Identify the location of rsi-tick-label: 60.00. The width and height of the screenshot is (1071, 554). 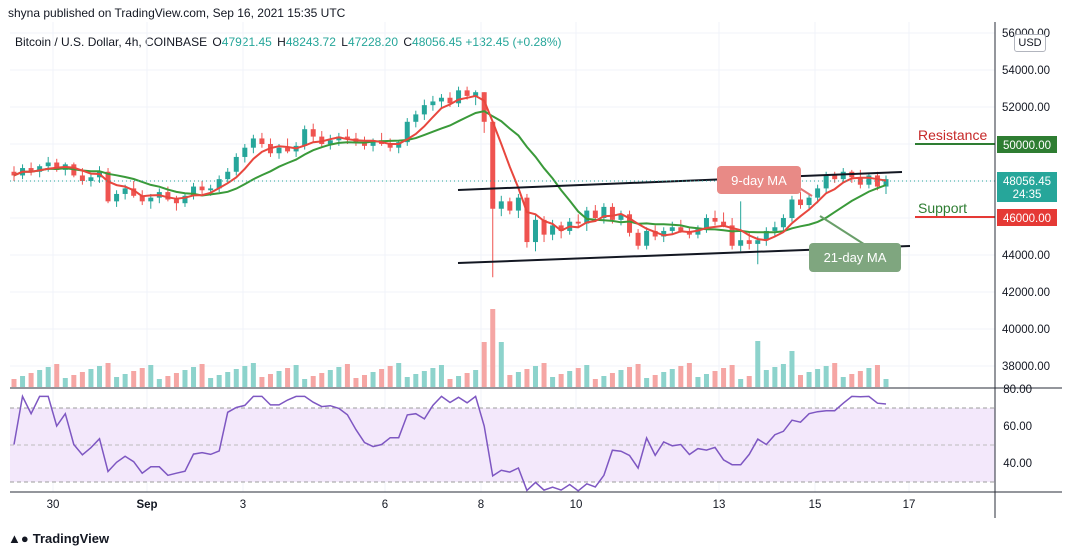
(1017, 427).